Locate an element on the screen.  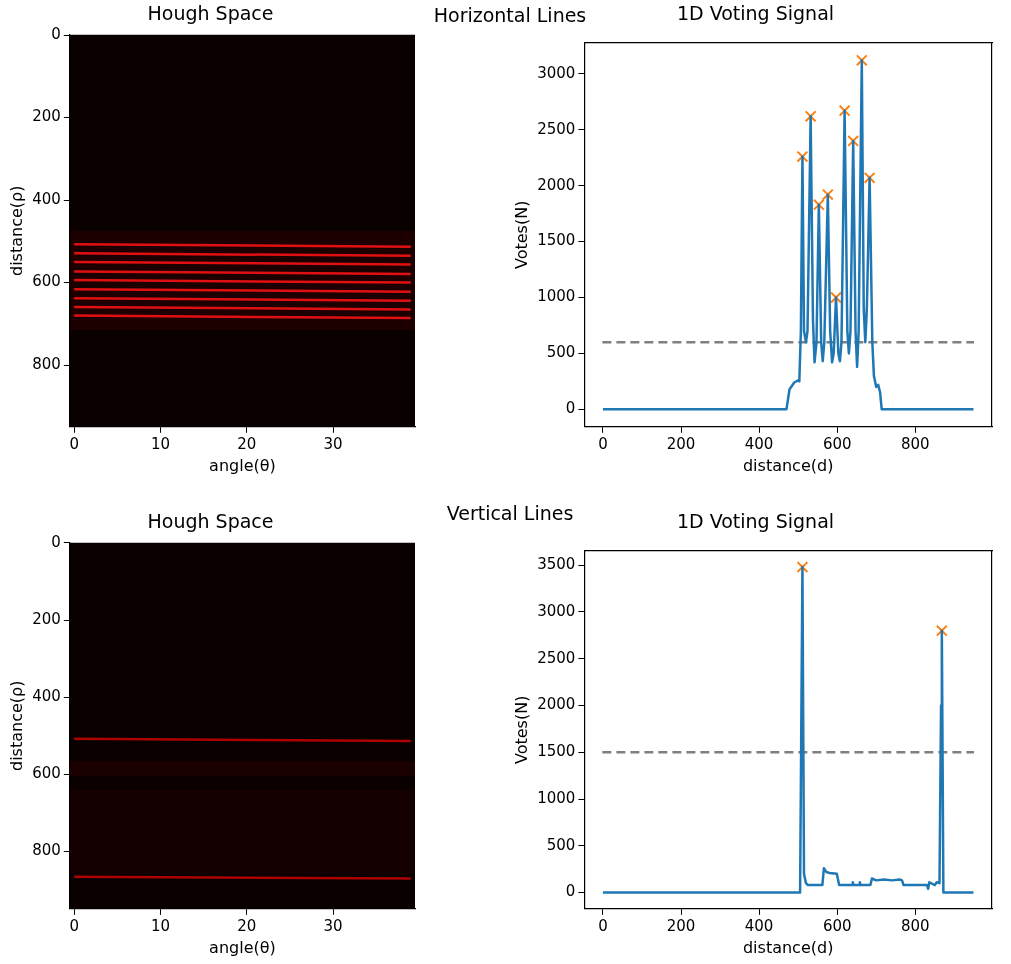
y-tick-label: 3500 is located at coordinates (556, 564).